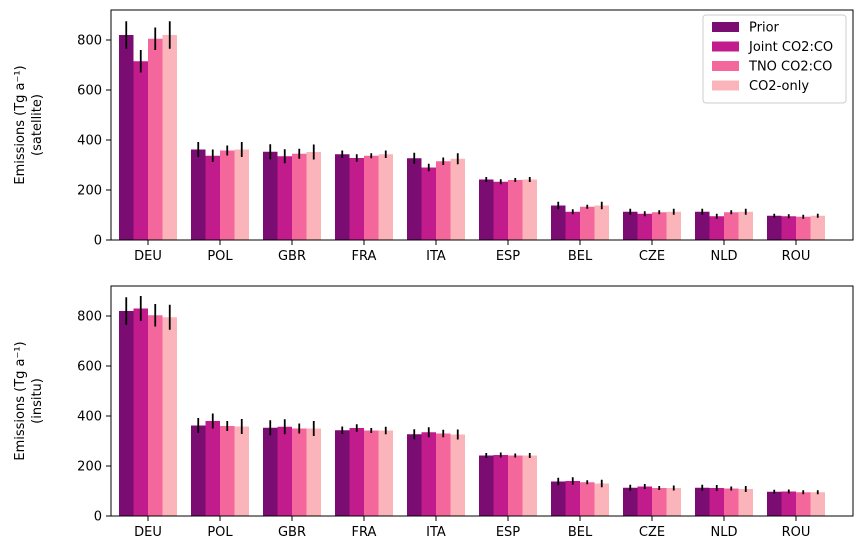 The height and width of the screenshot is (538, 854). Describe the element at coordinates (790, 47) in the screenshot. I see `legend-entry: Joint CO2:CO` at that location.